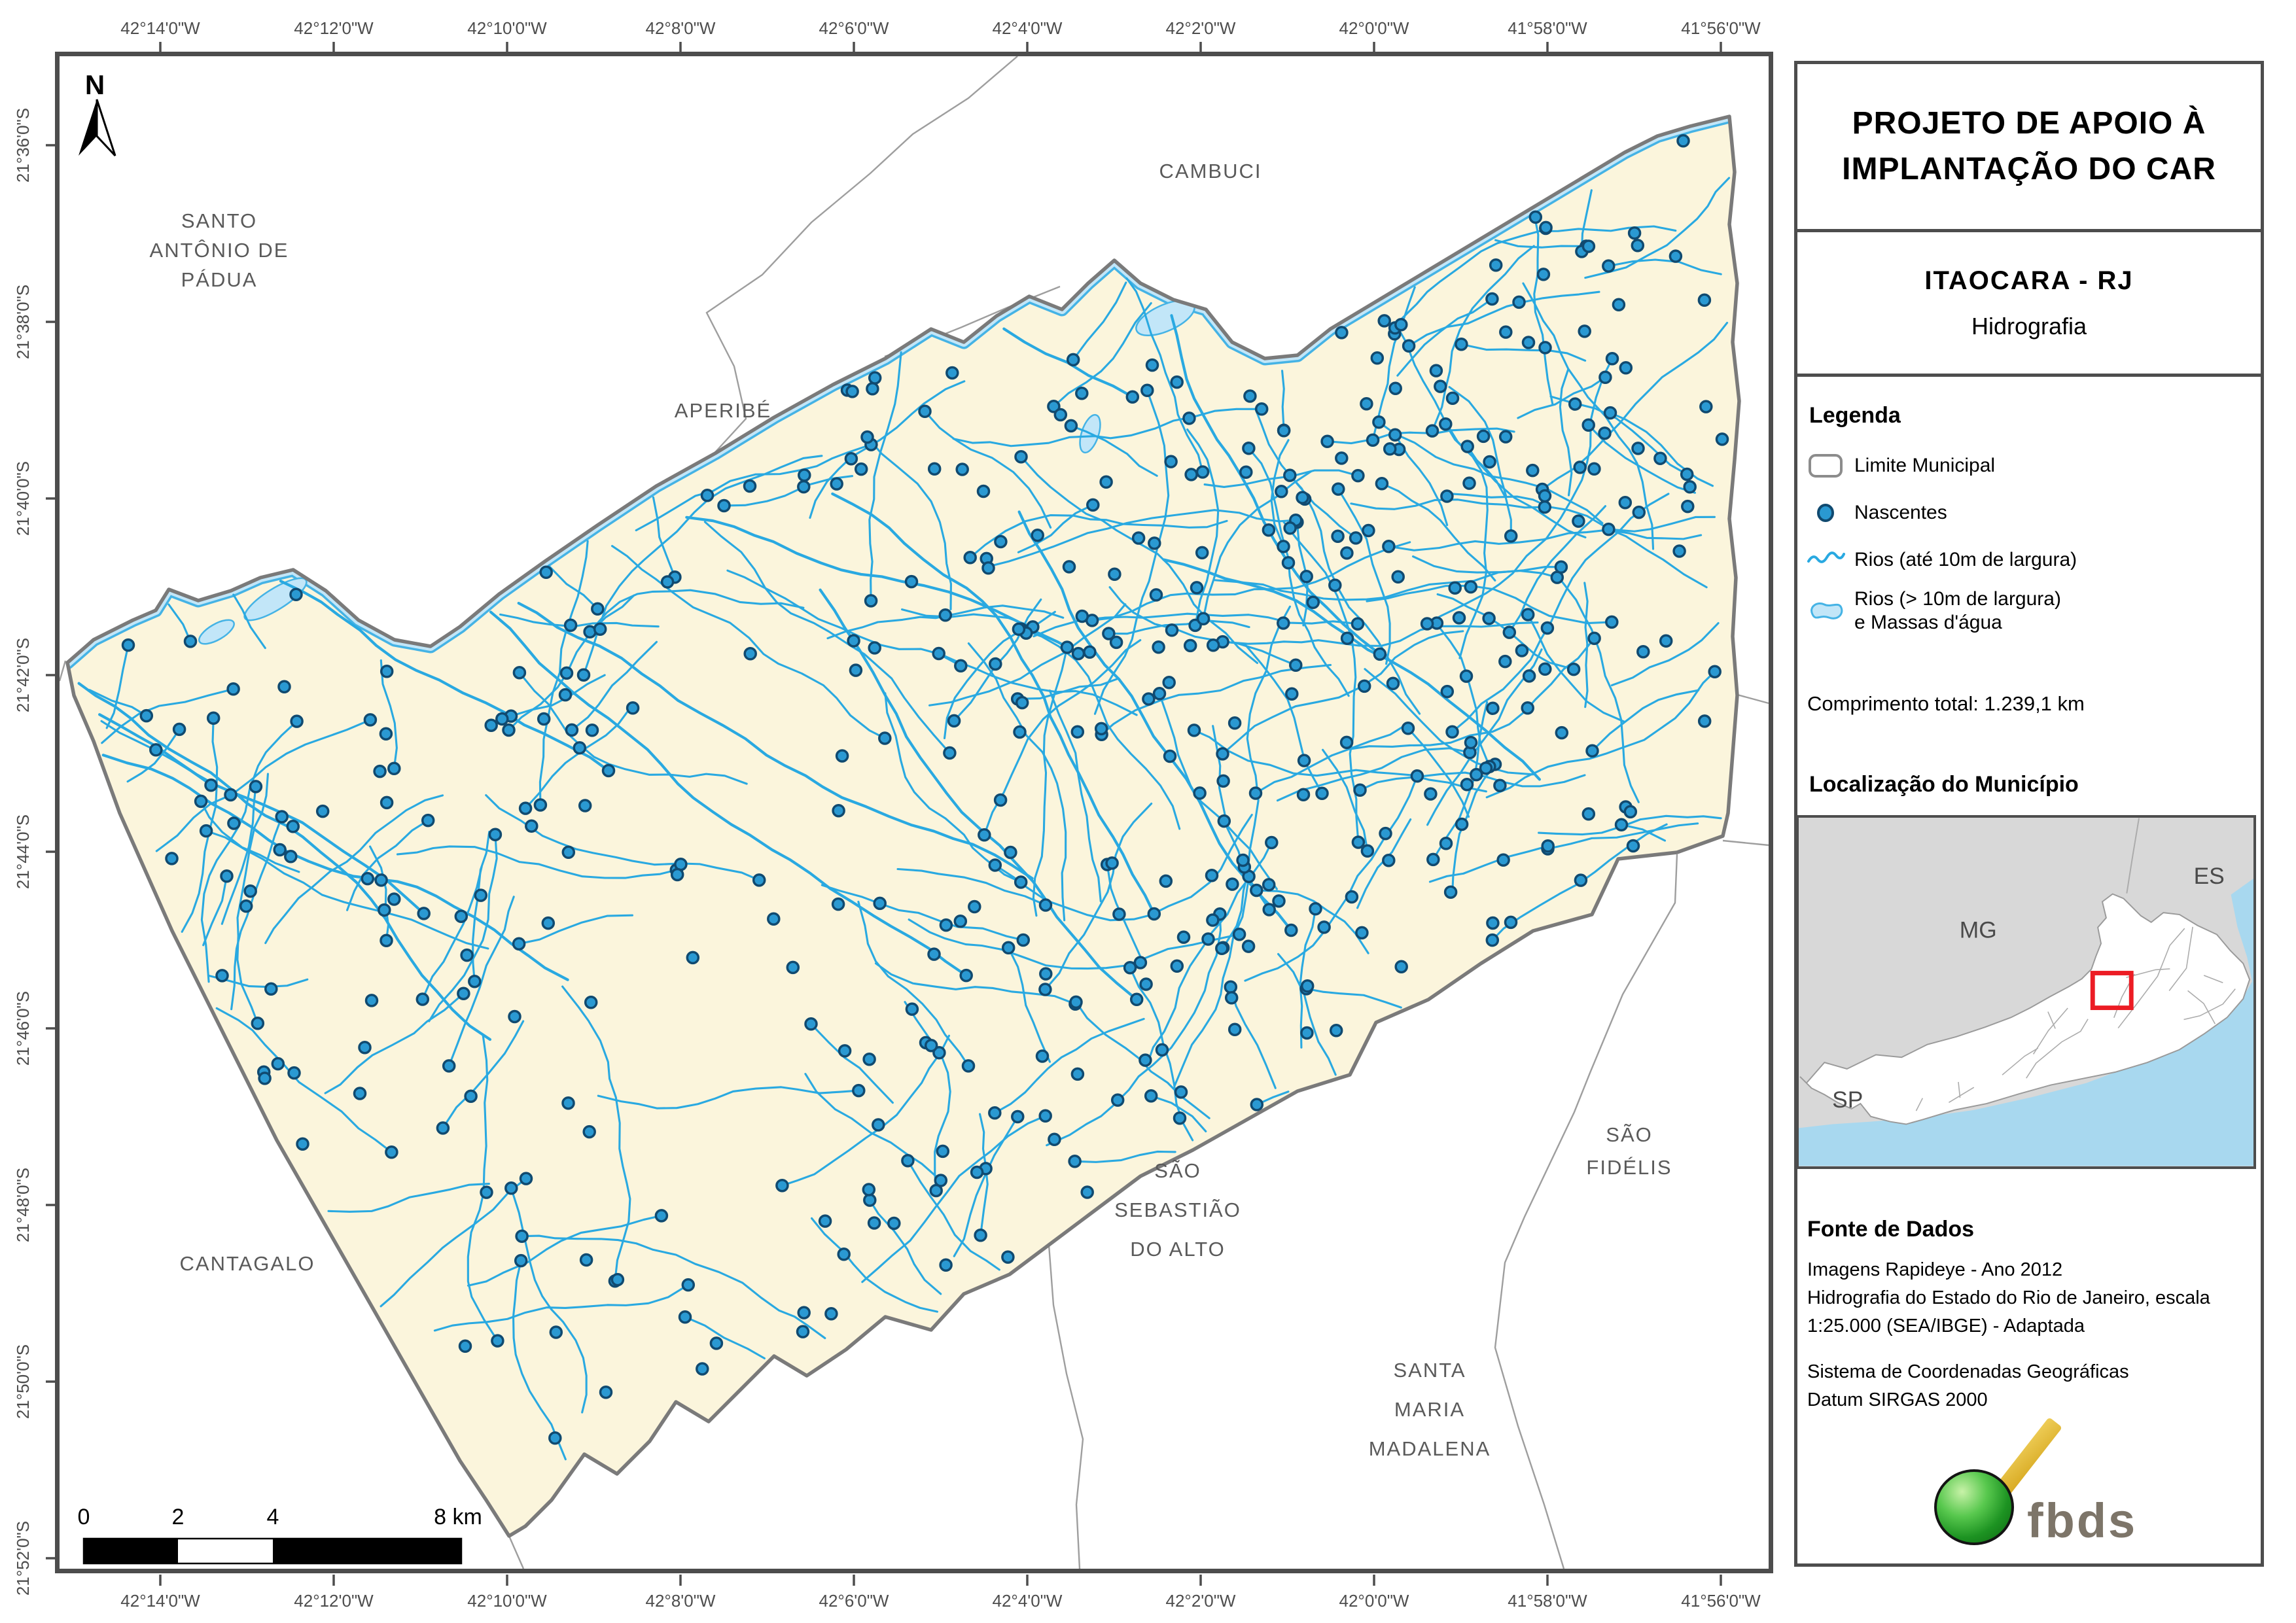  What do you see at coordinates (2029, 147) in the screenshot?
I see `title-panel: PROJETO DE APOIO À IMPLANTAÇÃO DO CAR` at bounding box center [2029, 147].